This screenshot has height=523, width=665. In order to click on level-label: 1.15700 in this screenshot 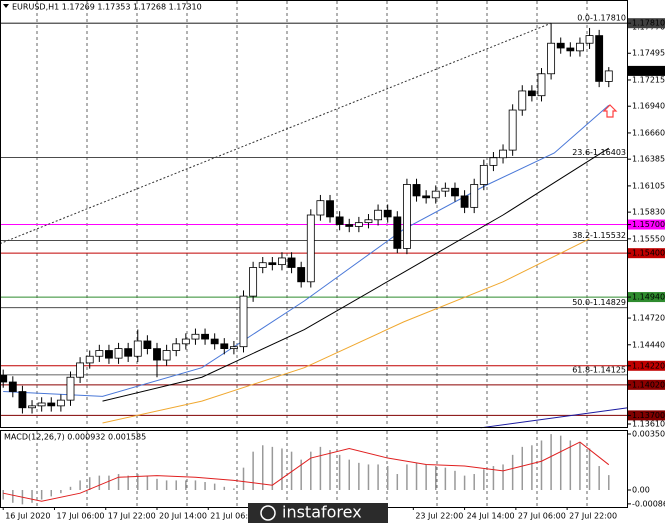, I will do `click(648, 224)`.